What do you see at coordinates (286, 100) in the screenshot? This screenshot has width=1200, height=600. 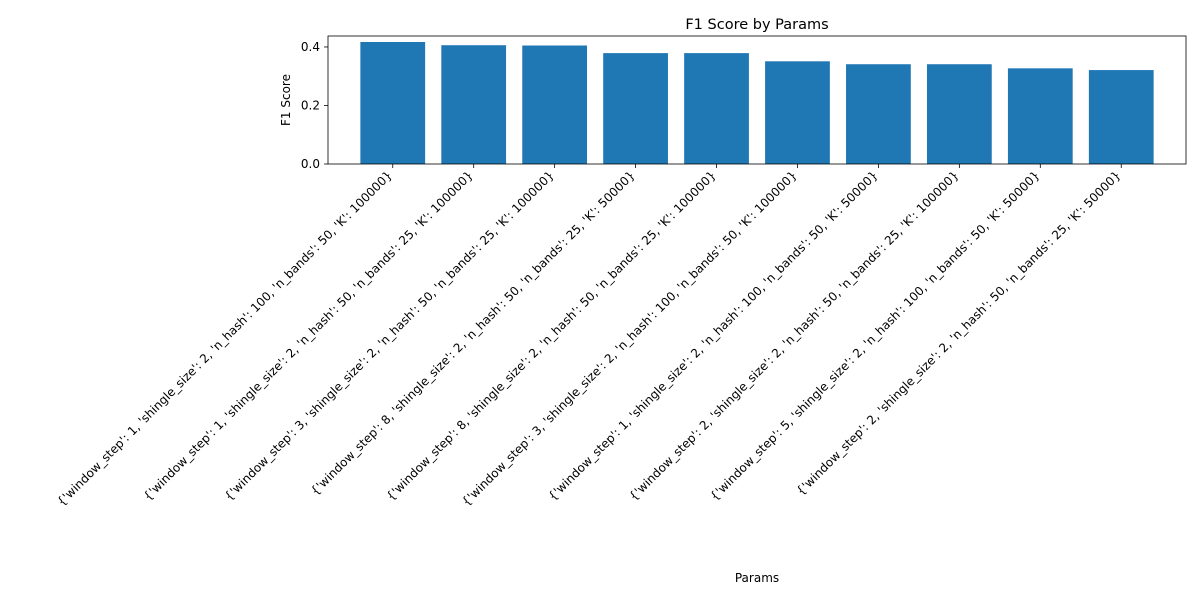 I see `y-axis-label: F1 Score` at bounding box center [286, 100].